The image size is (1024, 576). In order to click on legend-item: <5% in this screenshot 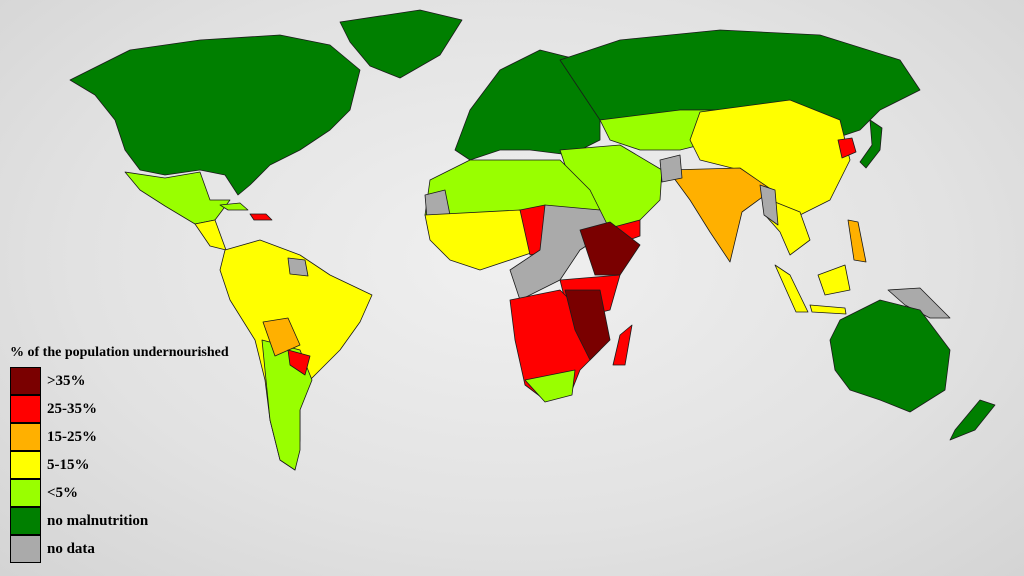, I will do `click(119, 492)`.